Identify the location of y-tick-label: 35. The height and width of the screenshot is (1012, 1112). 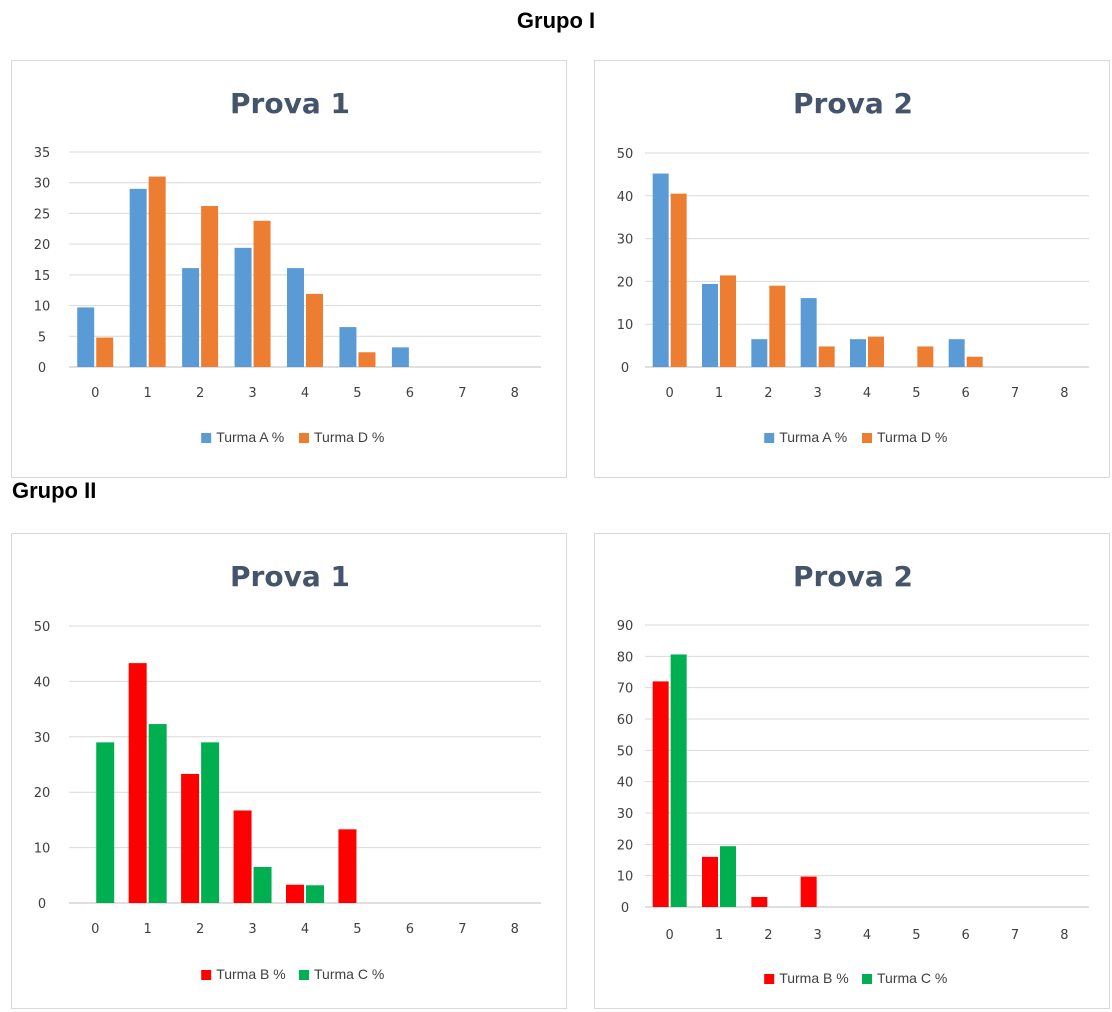
(42, 153).